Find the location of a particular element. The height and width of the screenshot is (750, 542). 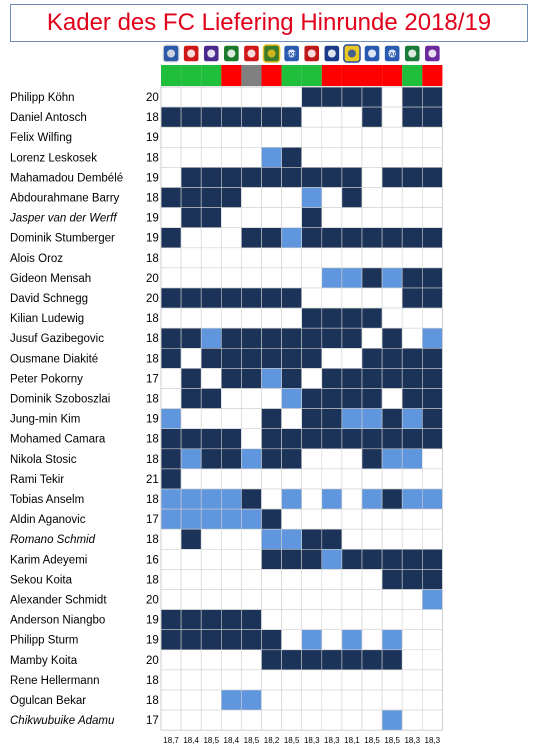

player-age: 20 is located at coordinates (152, 279).